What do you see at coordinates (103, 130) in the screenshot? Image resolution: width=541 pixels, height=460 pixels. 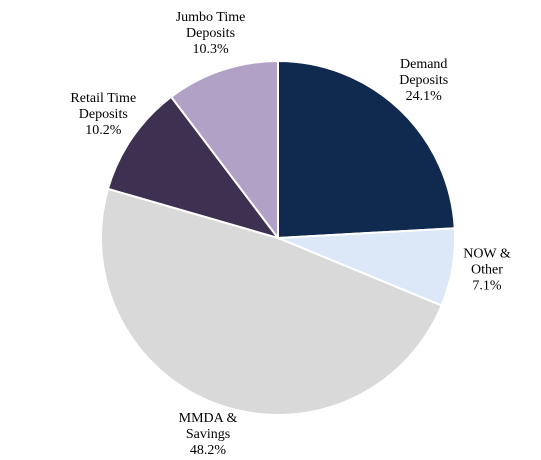 I see `value-label: 10.2%` at bounding box center [103, 130].